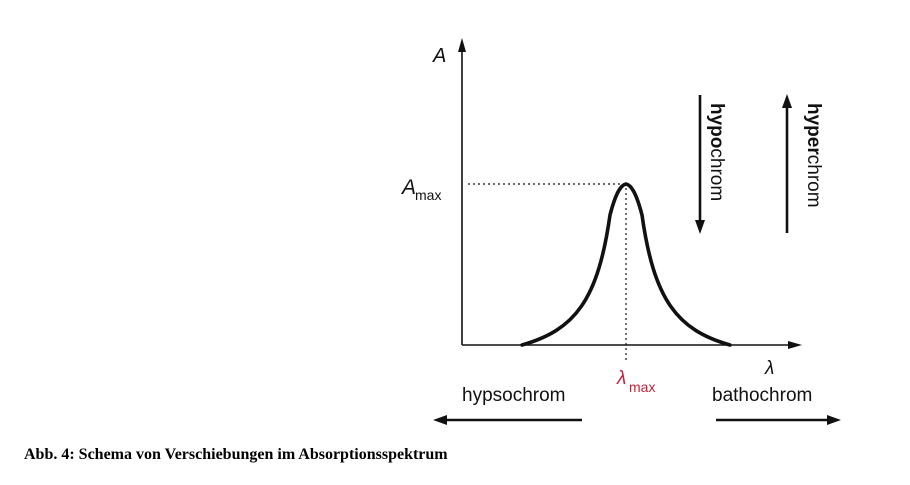 The height and width of the screenshot is (485, 910). Describe the element at coordinates (813, 181) in the screenshot. I see `hyperchrom-suffix: chrom` at that location.